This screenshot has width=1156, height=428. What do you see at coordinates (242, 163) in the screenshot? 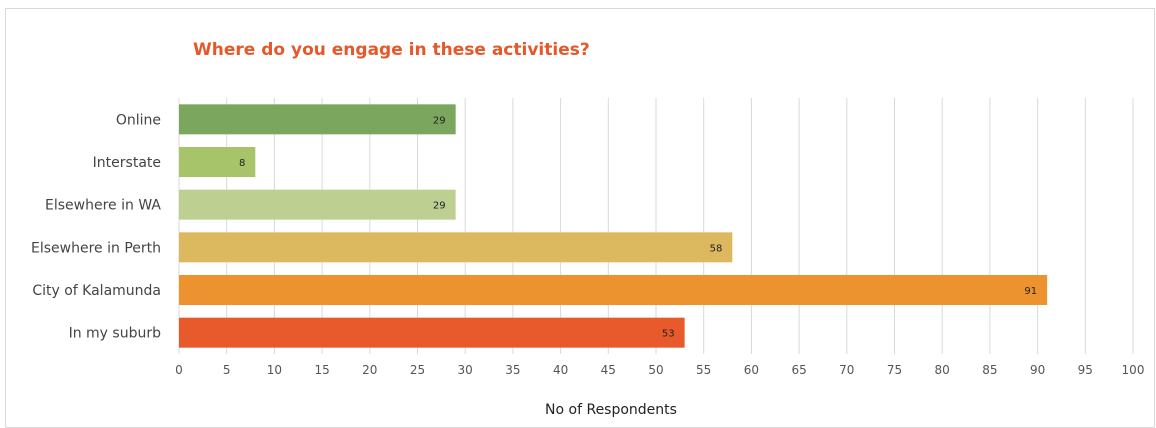
I see `data-label: 8` at bounding box center [242, 163].